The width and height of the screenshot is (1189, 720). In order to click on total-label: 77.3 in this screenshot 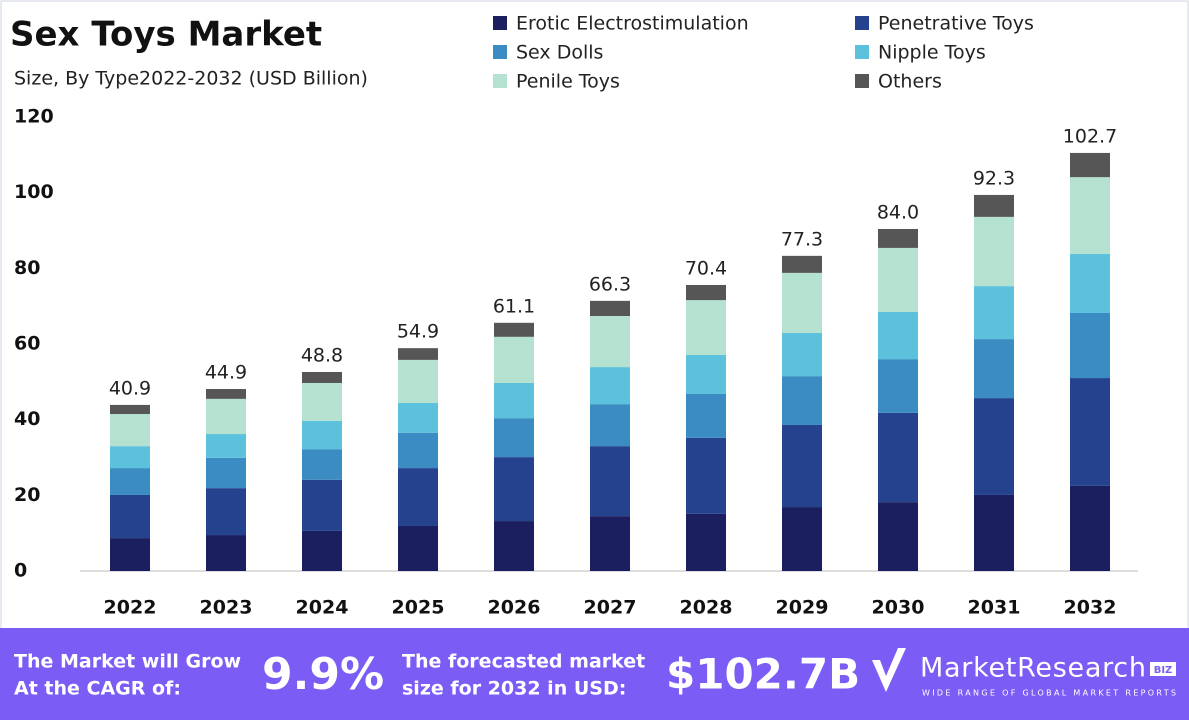, I will do `click(802, 239)`.